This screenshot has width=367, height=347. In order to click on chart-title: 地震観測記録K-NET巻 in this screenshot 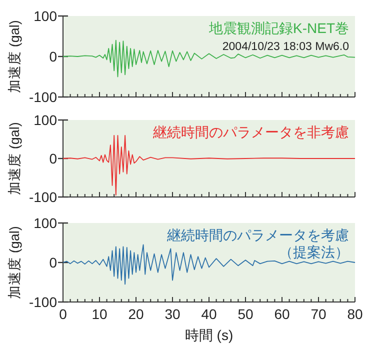, I will do `click(278, 28)`.